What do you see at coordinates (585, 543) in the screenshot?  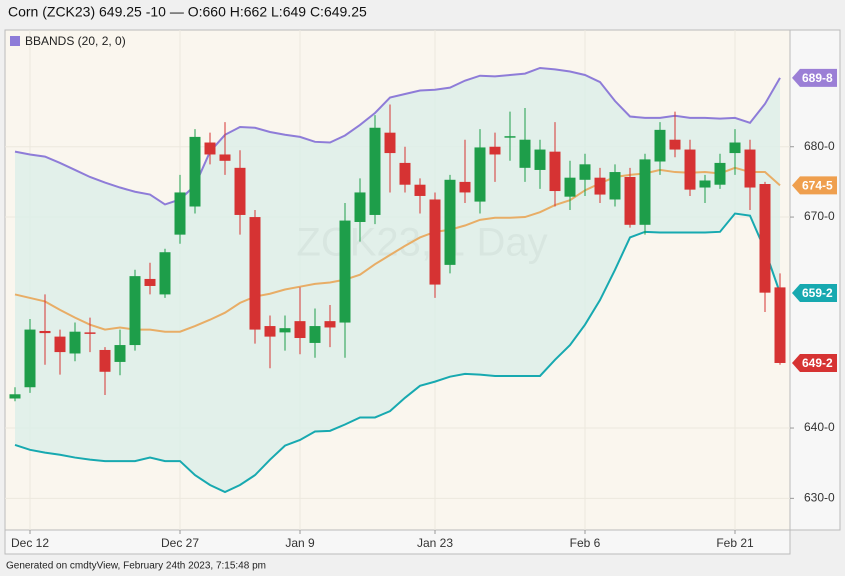 I see `x-tick-label: Feb 6` at bounding box center [585, 543].